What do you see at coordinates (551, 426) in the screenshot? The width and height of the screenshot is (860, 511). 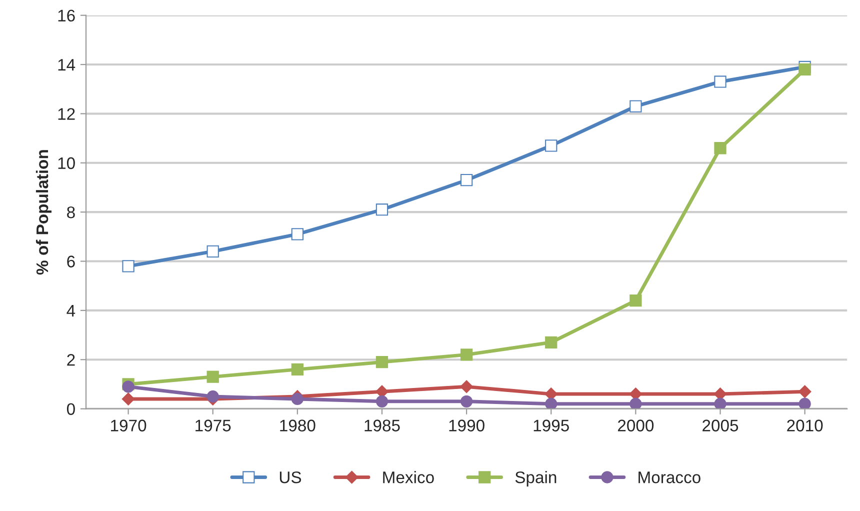 I see `x-tick-label: 1995` at bounding box center [551, 426].